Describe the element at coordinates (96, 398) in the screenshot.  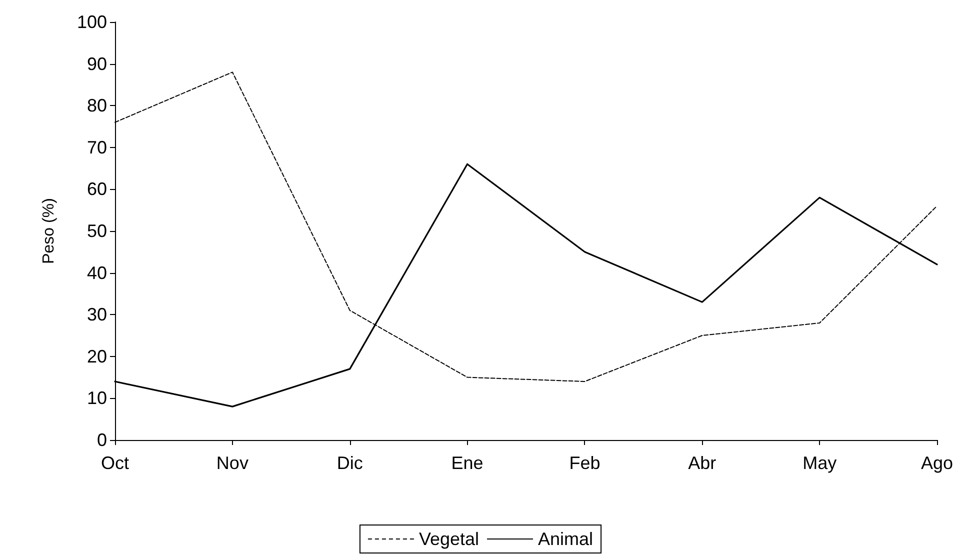
I see `y-tick-label: 10` at that location.